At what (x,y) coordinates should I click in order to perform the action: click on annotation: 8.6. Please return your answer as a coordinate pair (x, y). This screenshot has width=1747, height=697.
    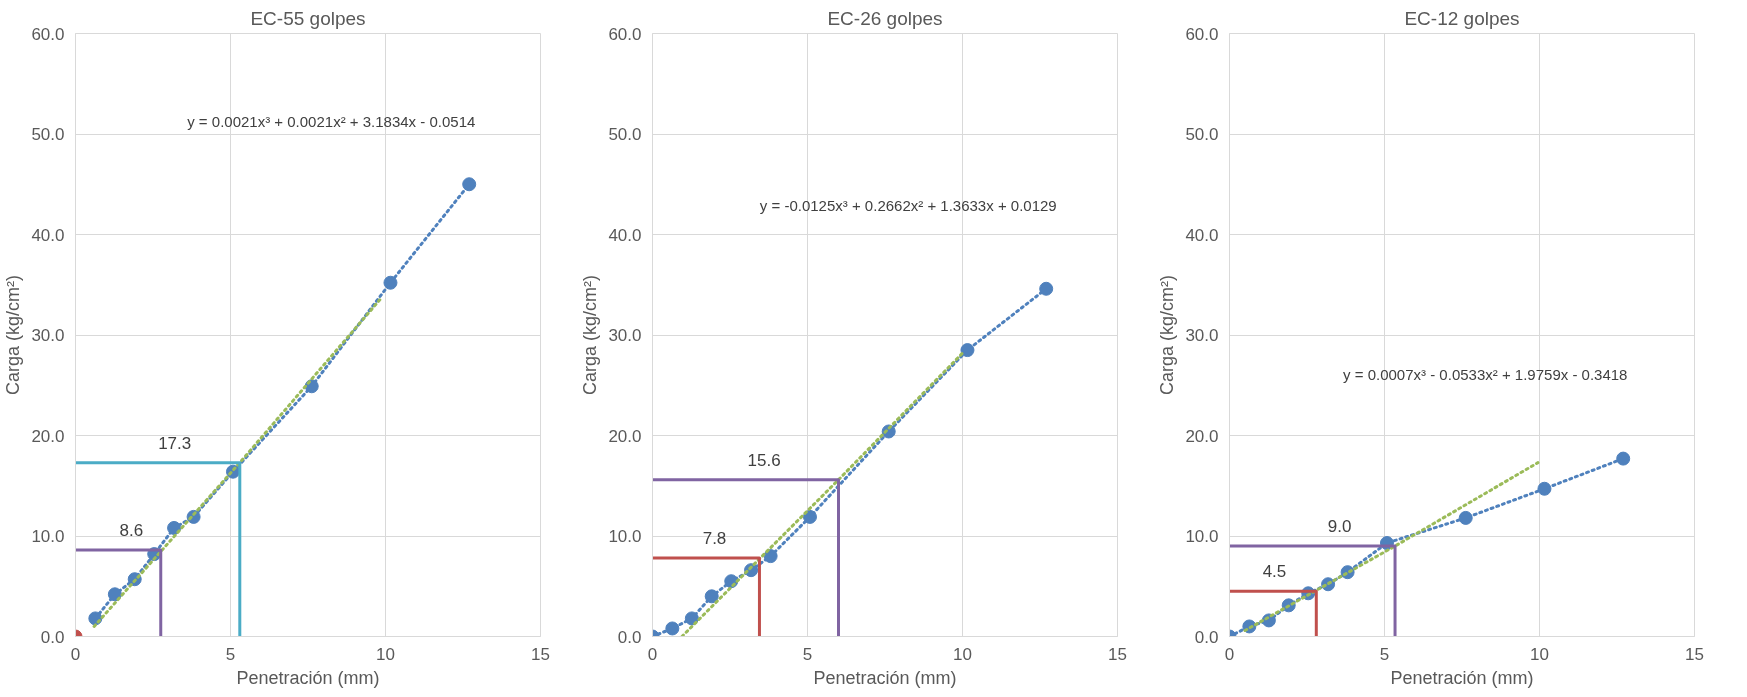
    Looking at the image, I should click on (131, 531).